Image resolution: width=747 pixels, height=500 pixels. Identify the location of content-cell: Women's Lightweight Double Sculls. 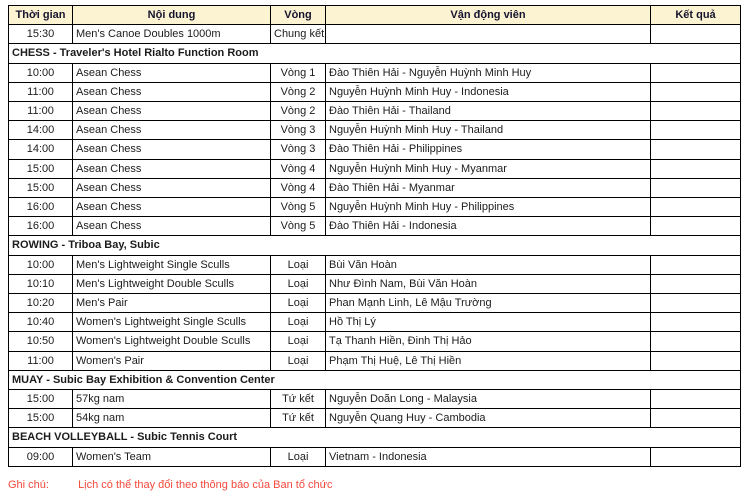
(171, 341).